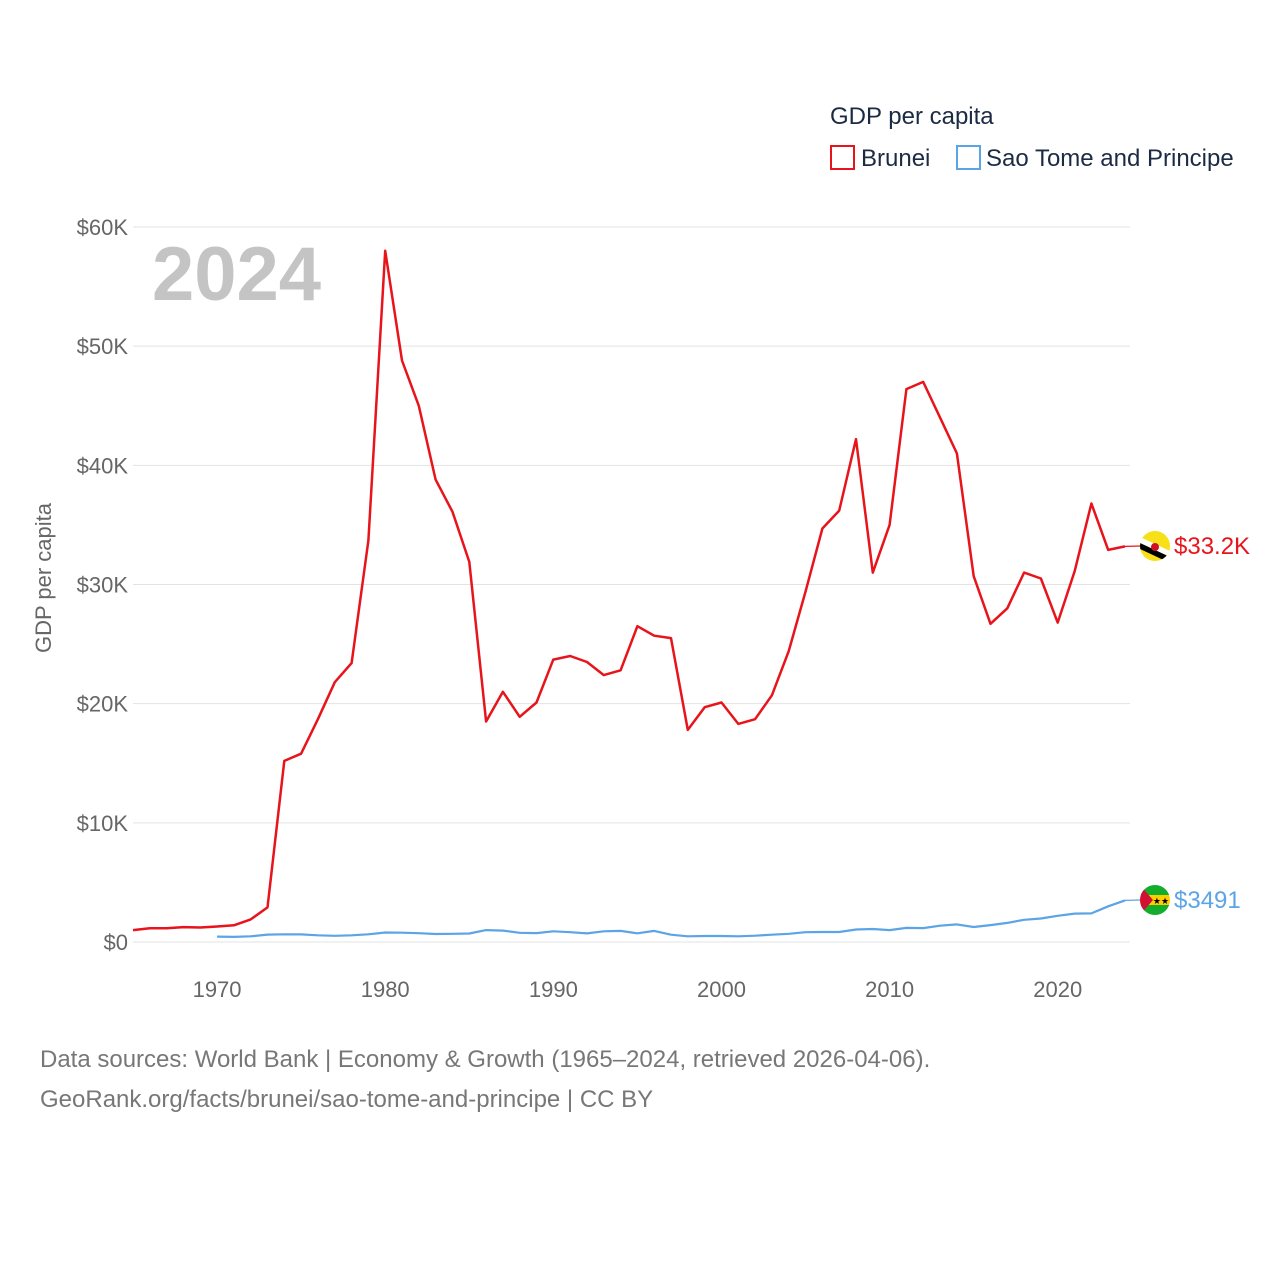 The width and height of the screenshot is (1280, 1280). Describe the element at coordinates (103, 465) in the screenshot. I see `y-tick-label: $40K` at that location.